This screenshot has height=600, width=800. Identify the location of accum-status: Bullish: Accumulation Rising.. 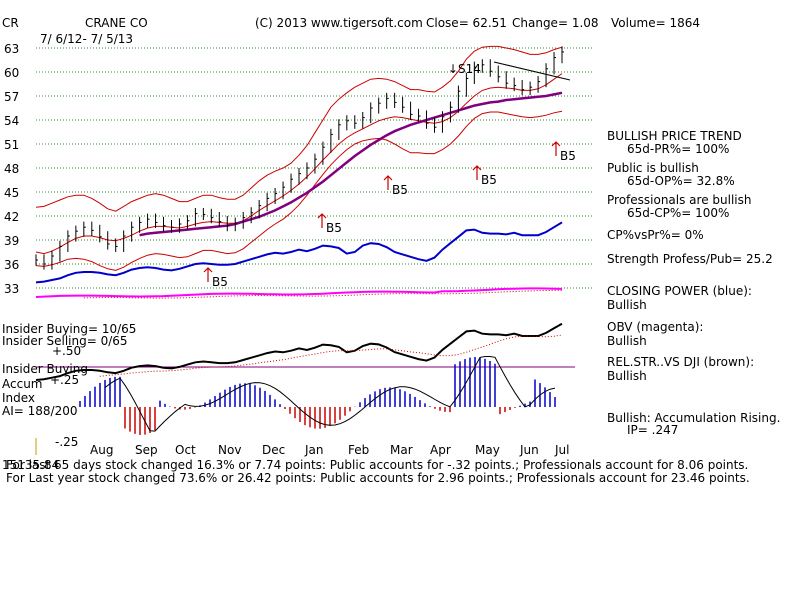
(694, 418).